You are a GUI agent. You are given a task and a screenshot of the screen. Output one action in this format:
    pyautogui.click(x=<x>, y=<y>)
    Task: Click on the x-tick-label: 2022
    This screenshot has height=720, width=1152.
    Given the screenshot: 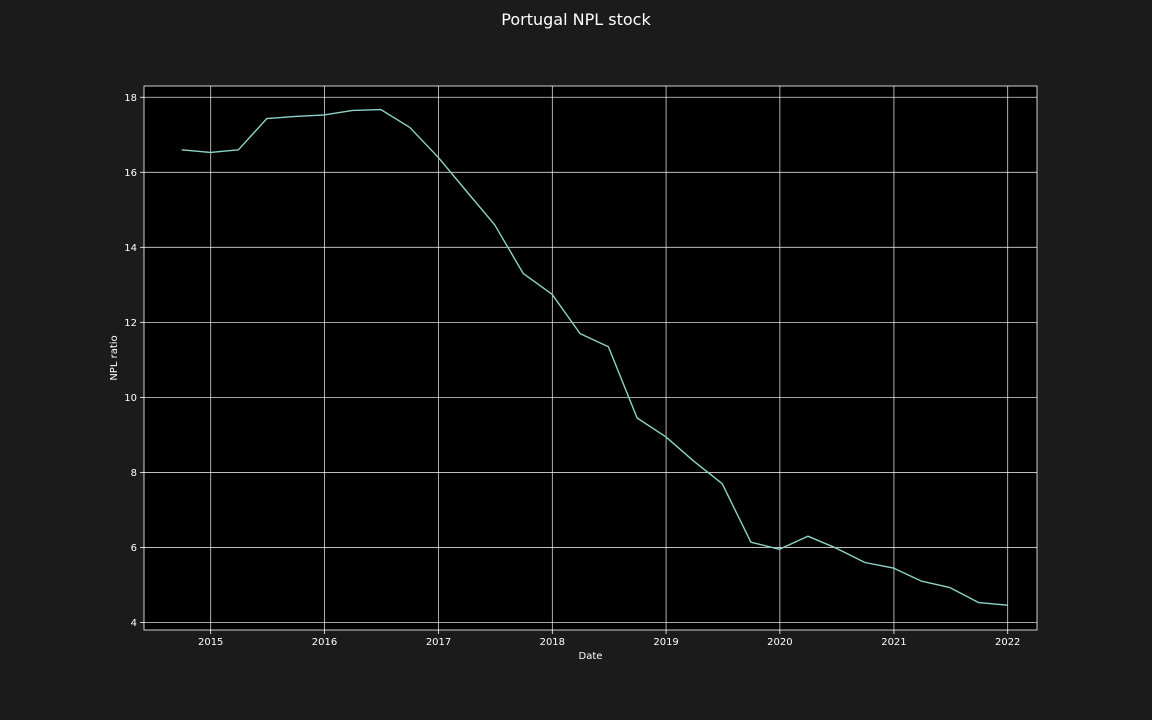 What is the action you would take?
    pyautogui.click(x=1007, y=642)
    